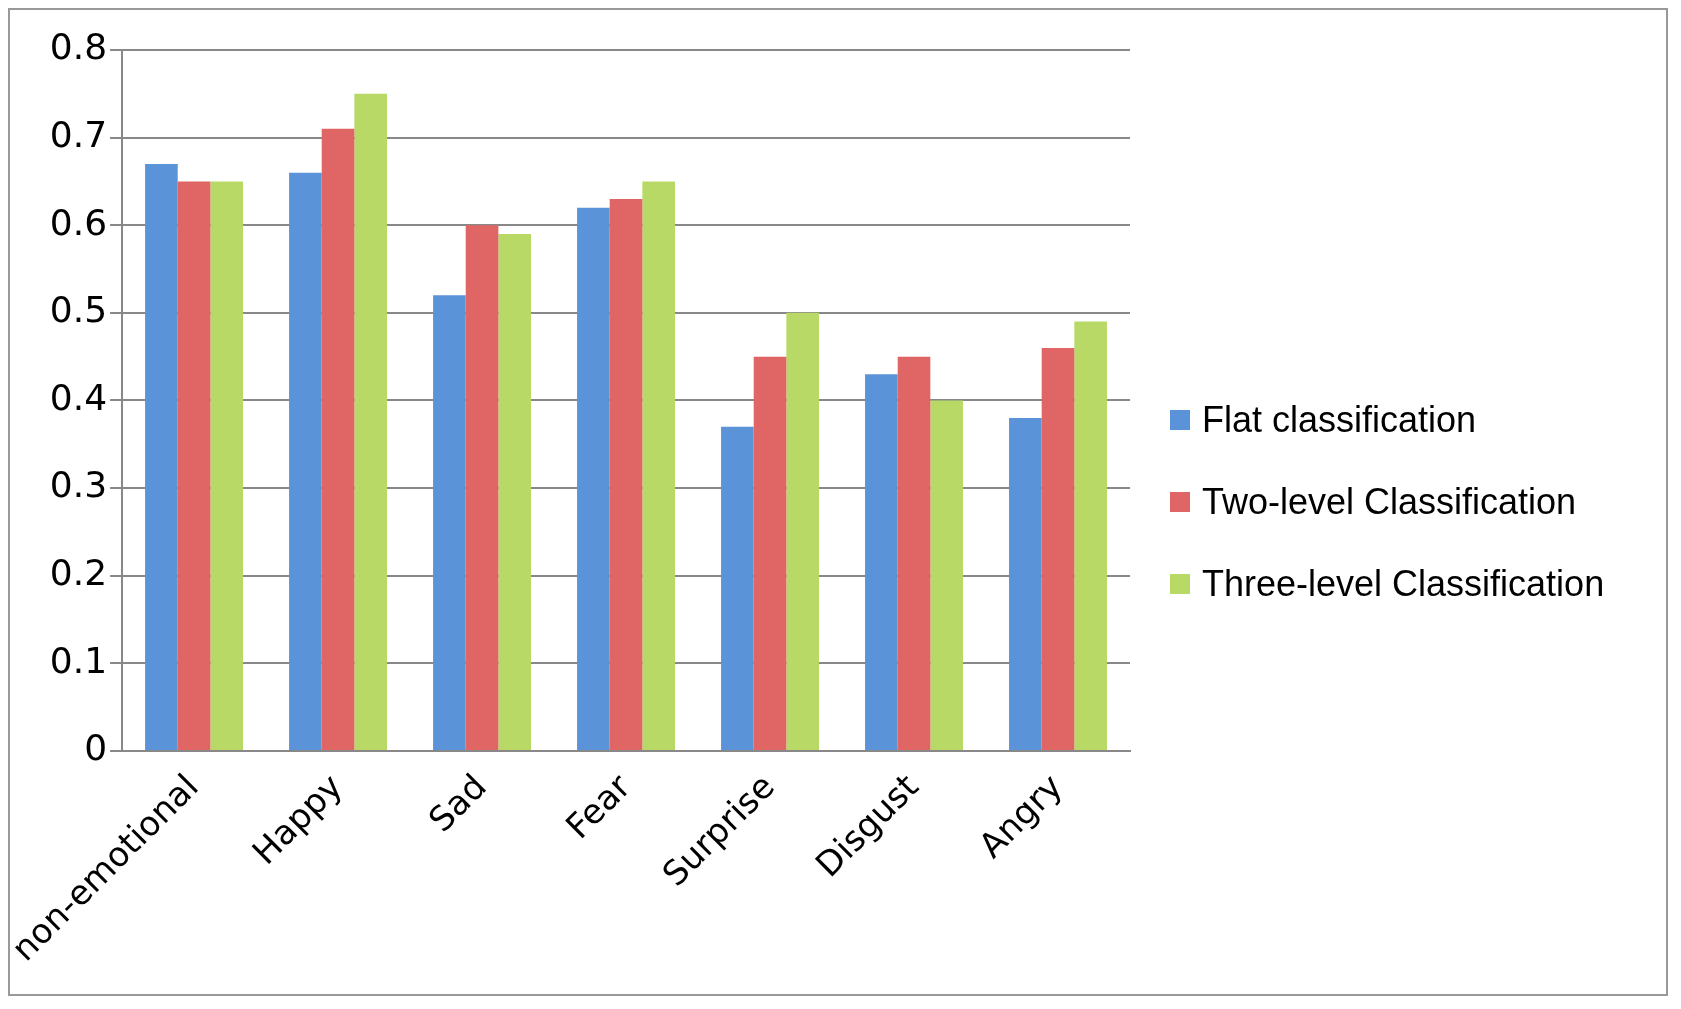  Describe the element at coordinates (78, 660) in the screenshot. I see `y-tick-label: 0.1` at that location.